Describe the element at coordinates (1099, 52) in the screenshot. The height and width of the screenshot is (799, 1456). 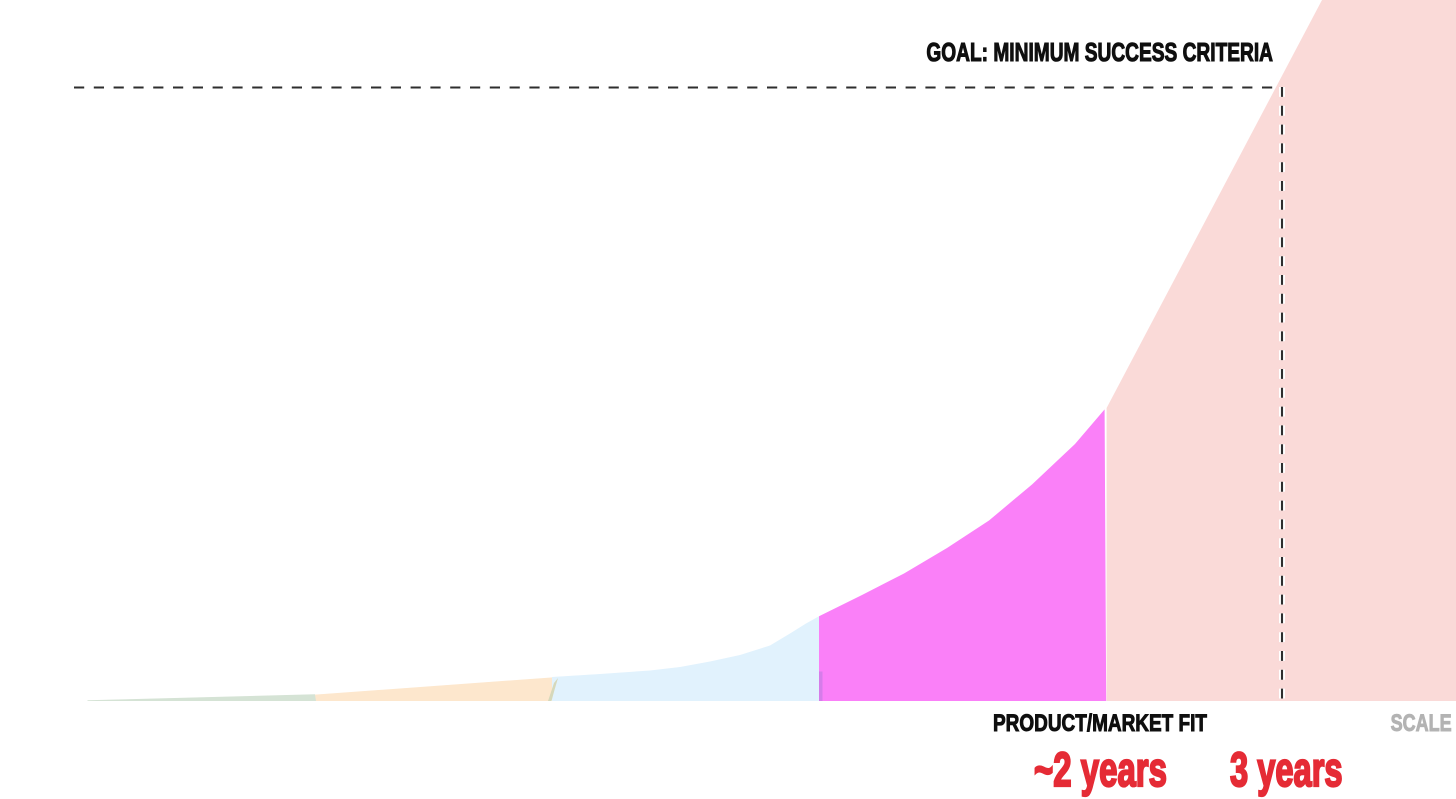
I see `svg-text: GOAL: MINIMUM SUCCESS CRITERIA` at that location.